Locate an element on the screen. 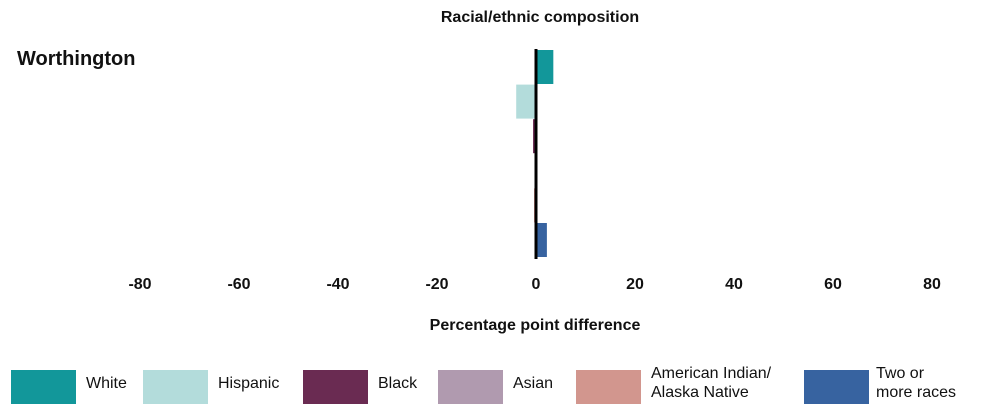  x-tick-label: 60 is located at coordinates (833, 284).